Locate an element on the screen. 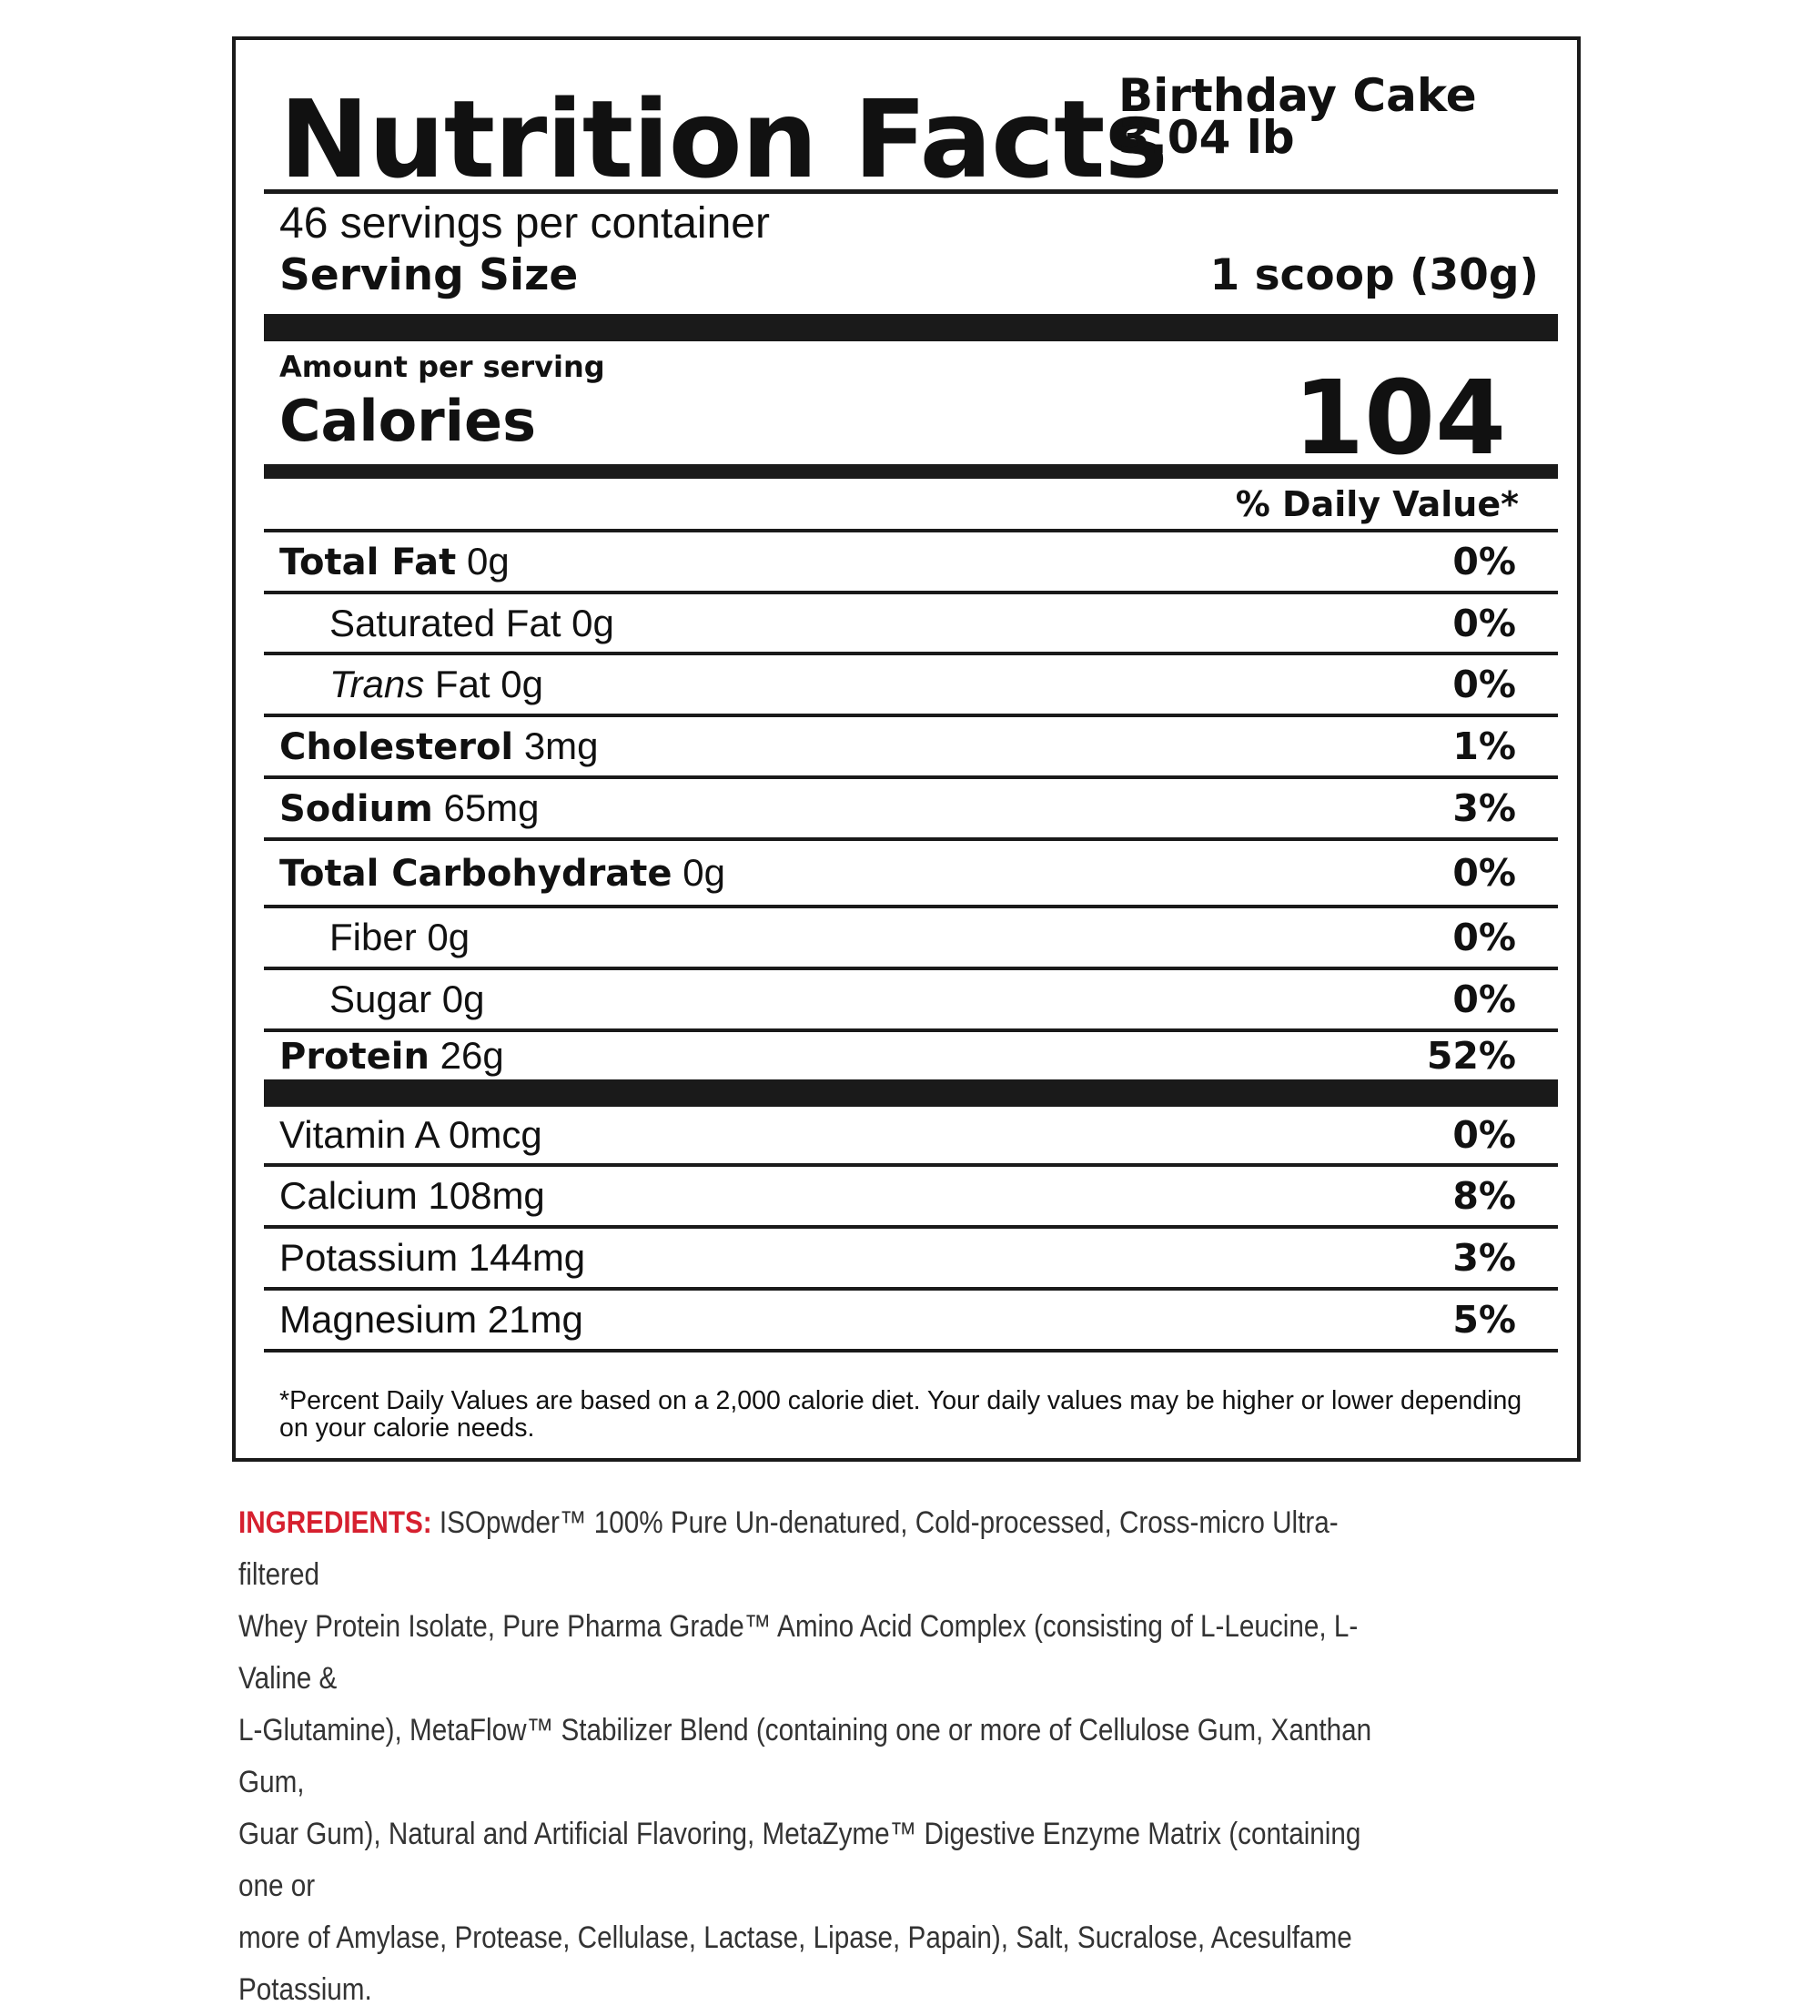 The width and height of the screenshot is (1820, 2016). vitamin-row: Calcium 108mg 8% is located at coordinates (911, 1198).